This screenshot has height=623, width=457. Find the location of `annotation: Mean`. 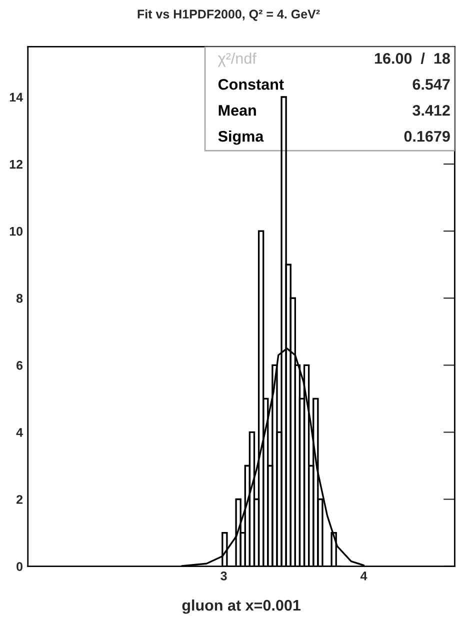

annotation: Mean is located at coordinates (237, 110).